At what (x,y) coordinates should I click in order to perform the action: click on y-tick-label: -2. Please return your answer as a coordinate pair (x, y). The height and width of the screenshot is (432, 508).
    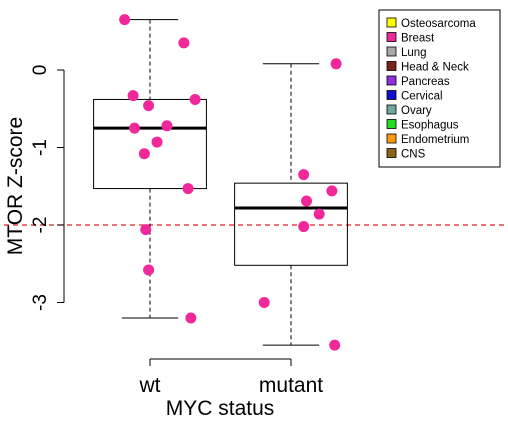
    Looking at the image, I should click on (40, 225).